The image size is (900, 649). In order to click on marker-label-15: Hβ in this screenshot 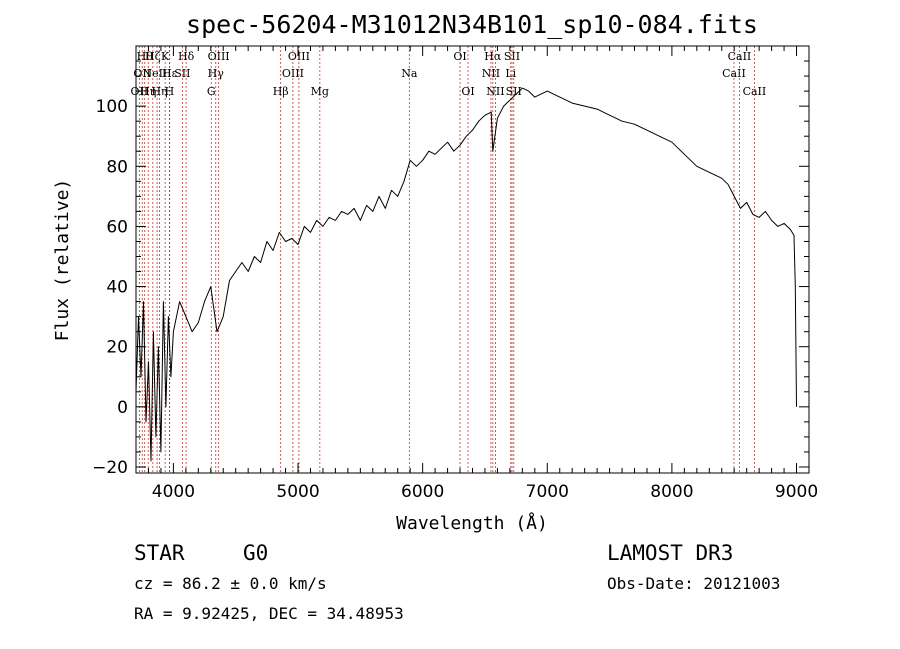, I will do `click(281, 91)`.